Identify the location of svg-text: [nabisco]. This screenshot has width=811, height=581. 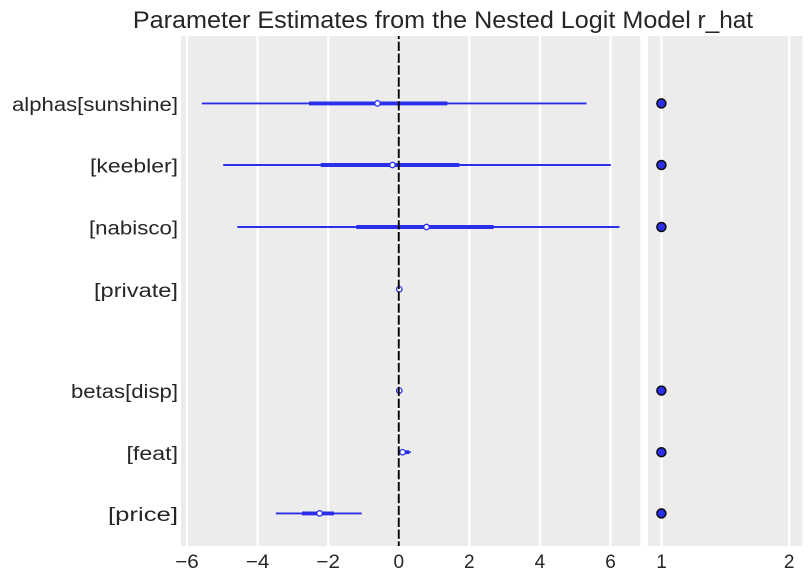
(133, 229).